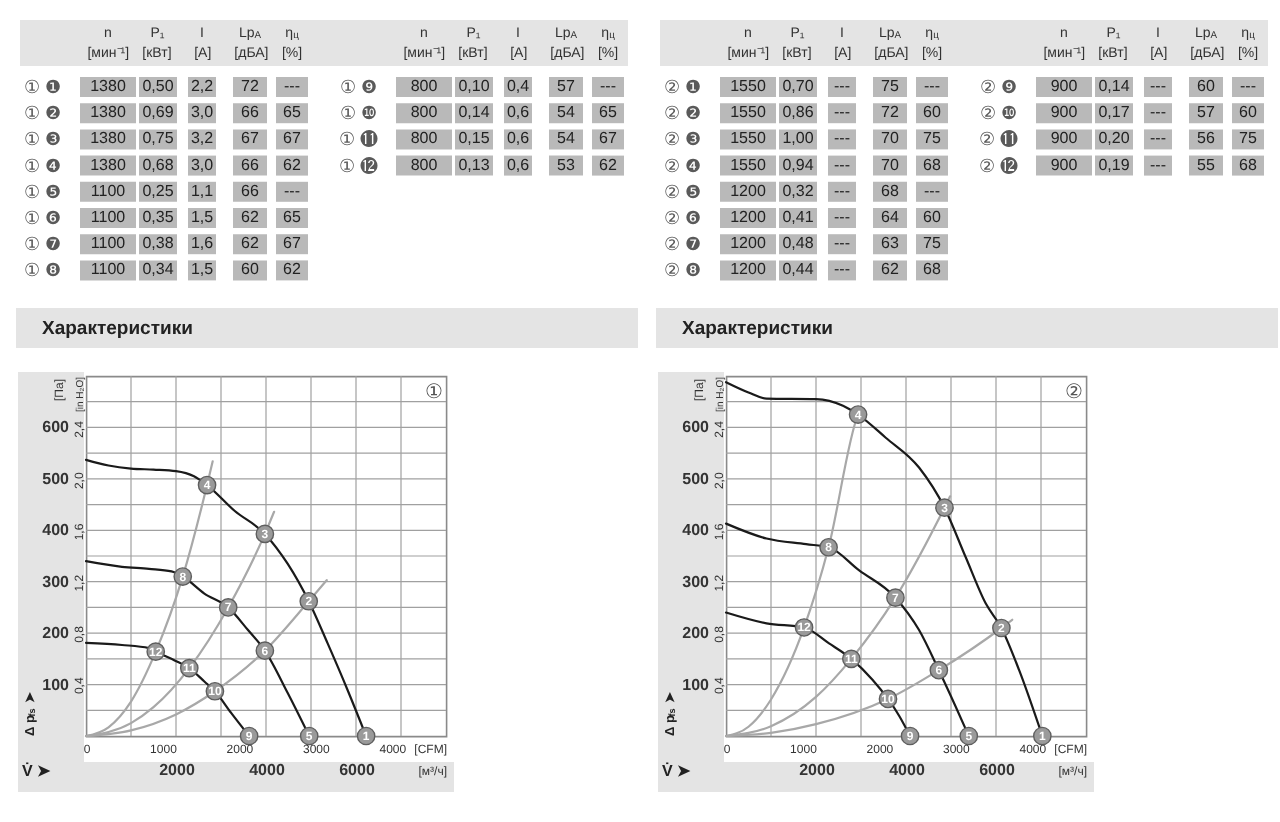  What do you see at coordinates (42, 87) in the screenshot?
I see `category-label: ① ❶` at bounding box center [42, 87].